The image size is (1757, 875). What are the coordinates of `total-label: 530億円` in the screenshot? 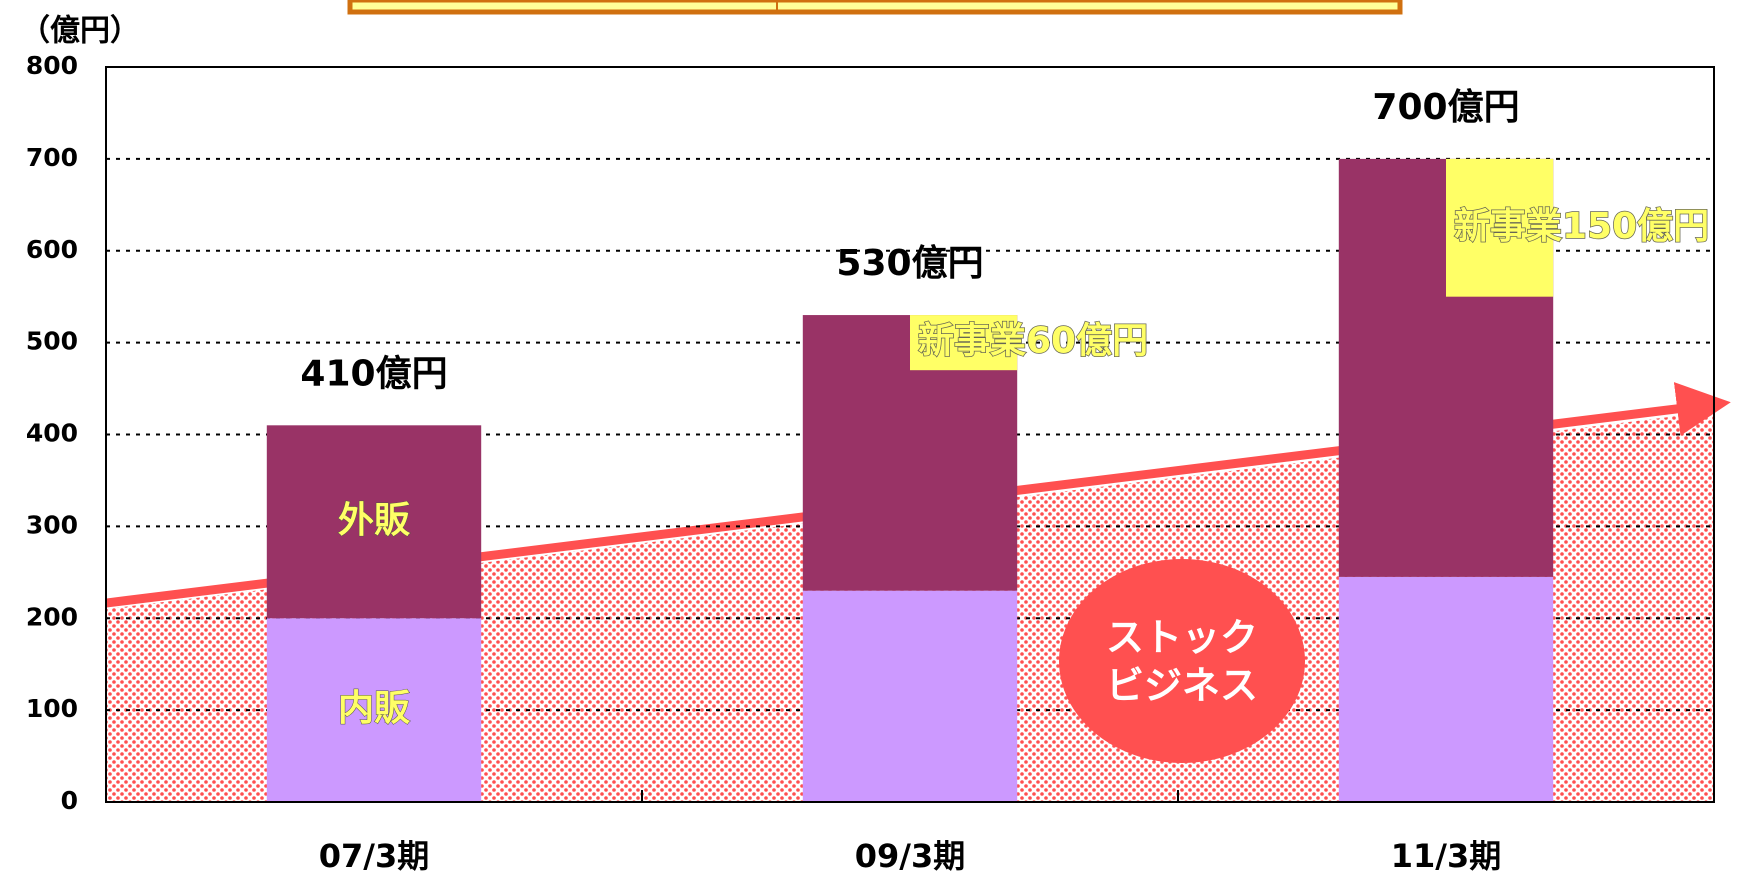 It's located at (909, 263).